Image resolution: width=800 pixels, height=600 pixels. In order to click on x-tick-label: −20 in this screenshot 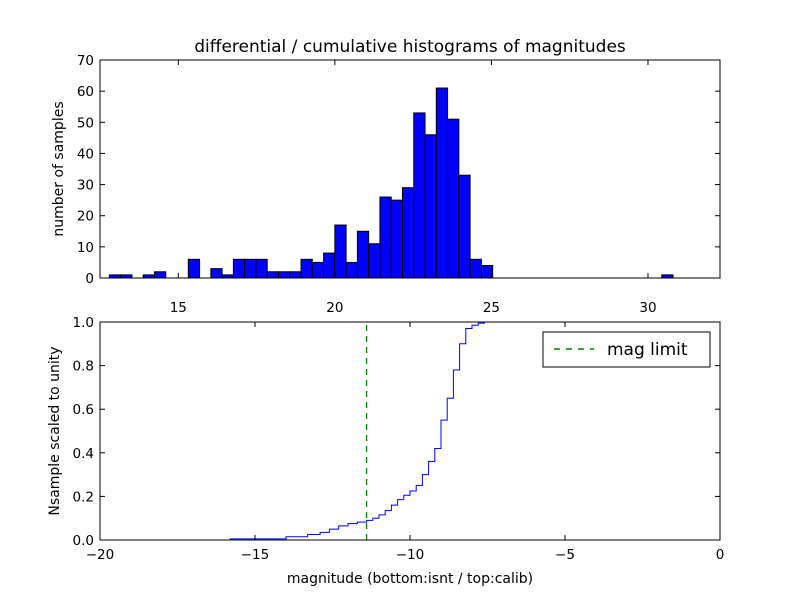, I will do `click(100, 555)`.